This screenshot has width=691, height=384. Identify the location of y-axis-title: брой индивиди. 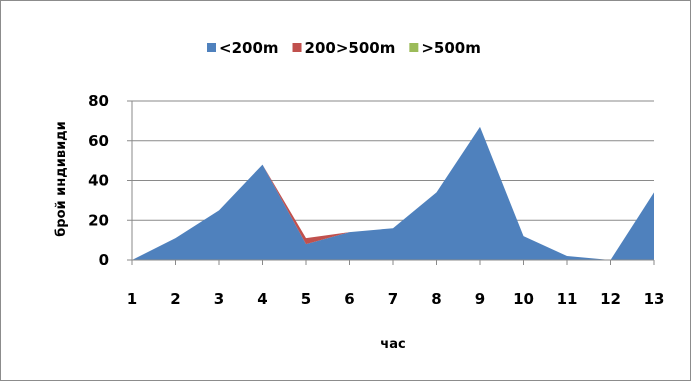
(61, 179).